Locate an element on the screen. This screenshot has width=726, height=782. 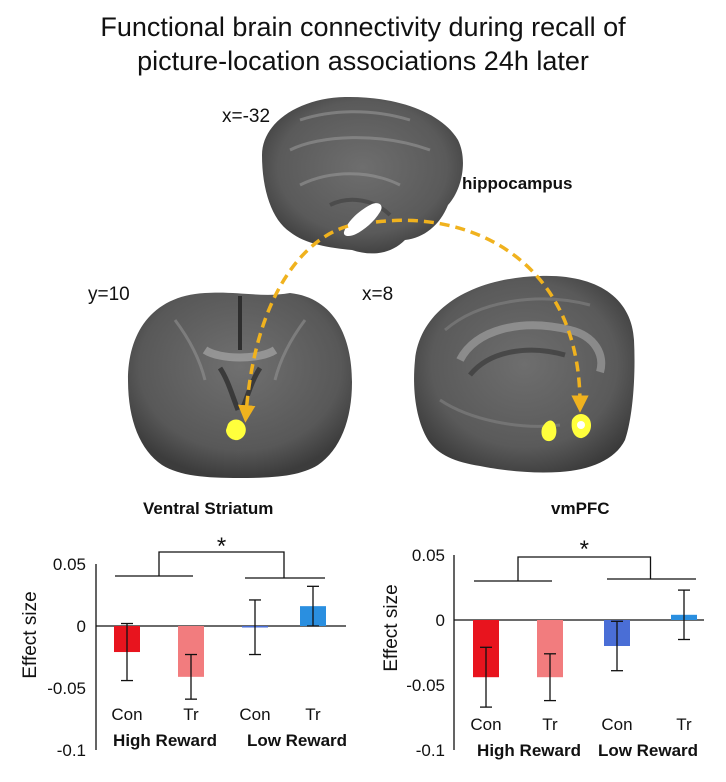
brain-sagittal-right is located at coordinates (524, 374).